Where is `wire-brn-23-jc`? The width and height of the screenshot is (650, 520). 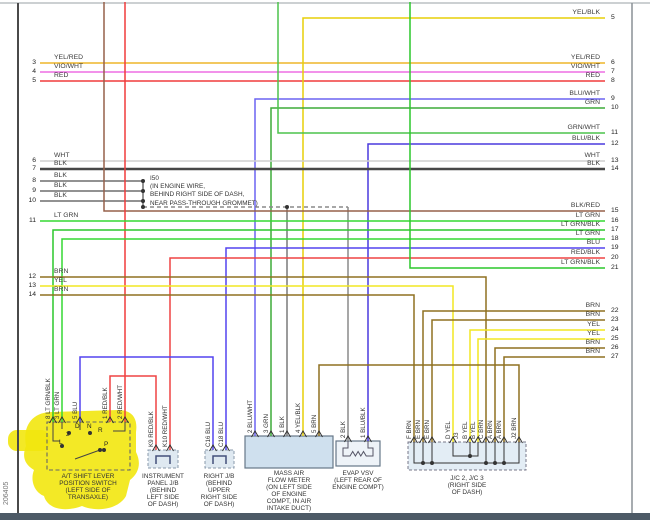 wire-brn-23-jc is located at coordinates (518, 380).